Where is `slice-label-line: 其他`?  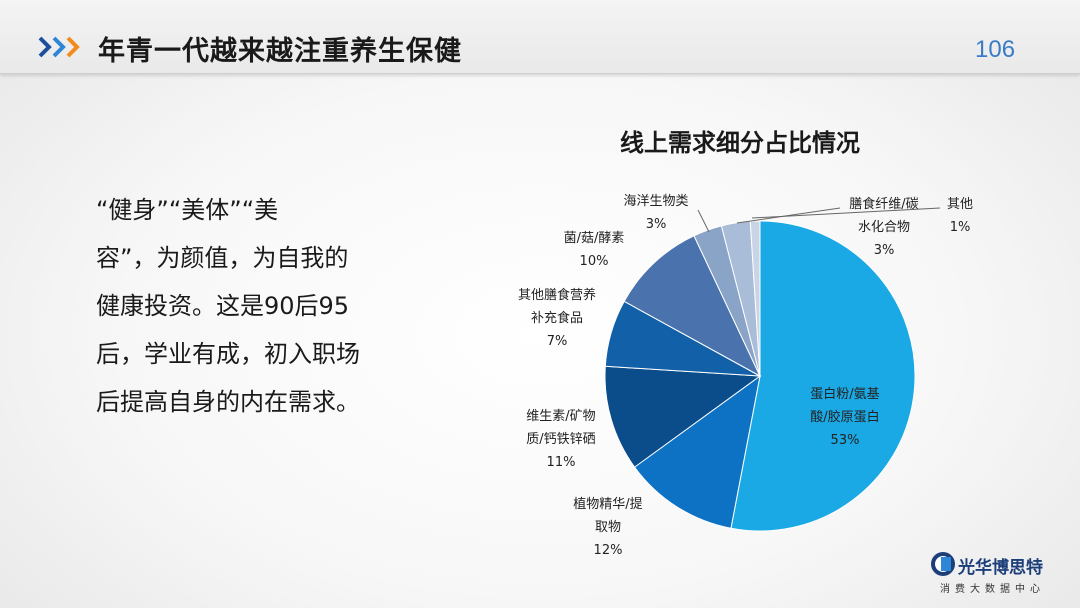
slice-label-line: 其他 is located at coordinates (960, 204).